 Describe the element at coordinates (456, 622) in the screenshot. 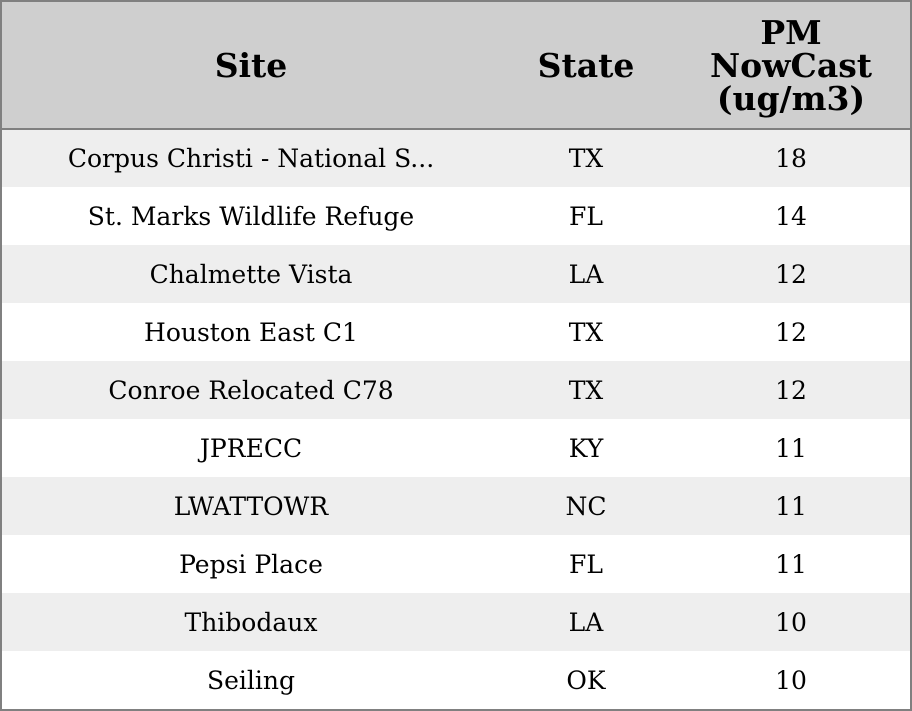

I see `table-row: Thibodaux LA 10` at that location.